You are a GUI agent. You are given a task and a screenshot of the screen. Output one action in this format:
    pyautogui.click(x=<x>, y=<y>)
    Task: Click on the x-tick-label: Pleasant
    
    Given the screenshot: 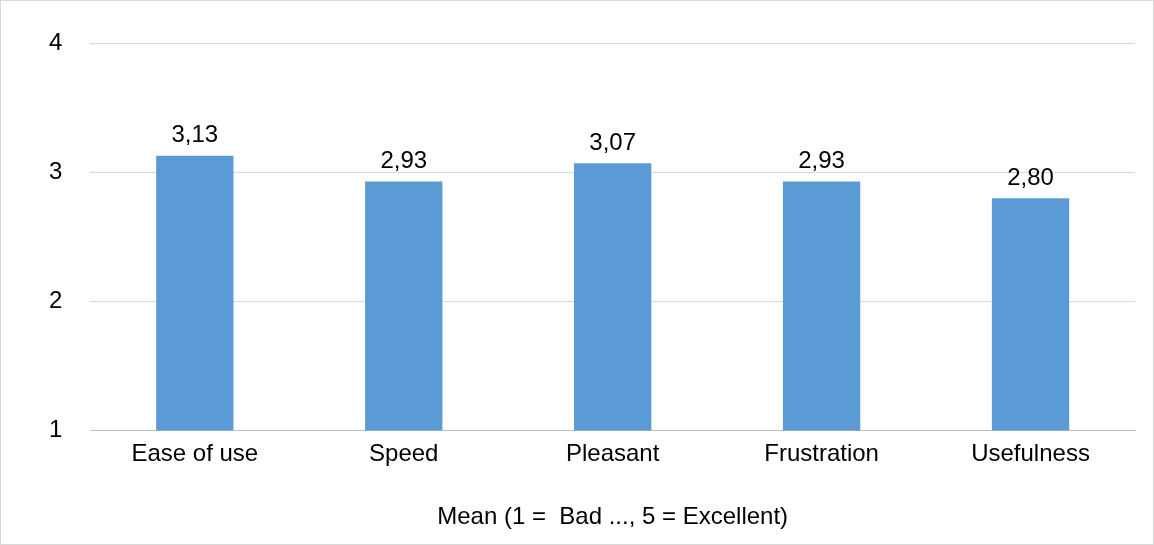 What is the action you would take?
    pyautogui.click(x=612, y=453)
    